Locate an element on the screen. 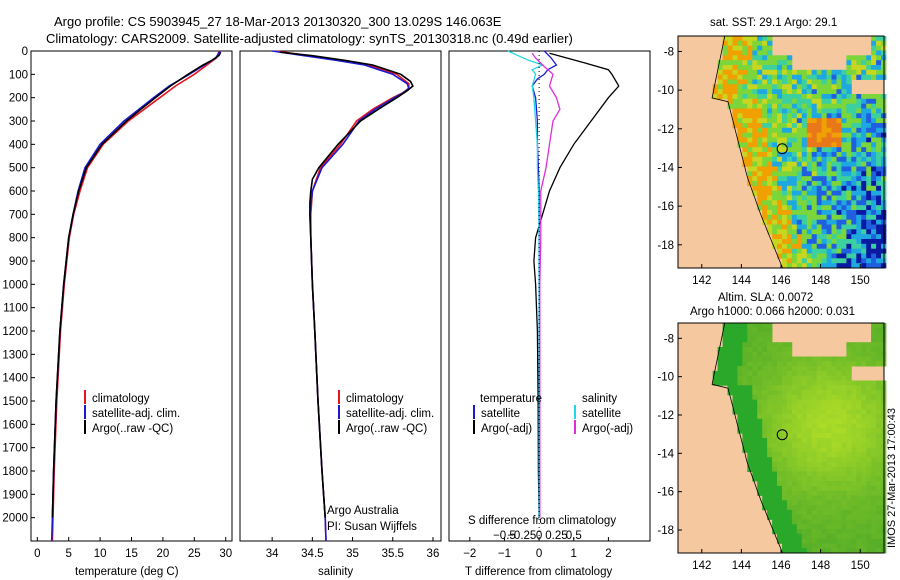 This screenshot has height=580, width=900. map-y-tick-label: -8 is located at coordinates (669, 339).